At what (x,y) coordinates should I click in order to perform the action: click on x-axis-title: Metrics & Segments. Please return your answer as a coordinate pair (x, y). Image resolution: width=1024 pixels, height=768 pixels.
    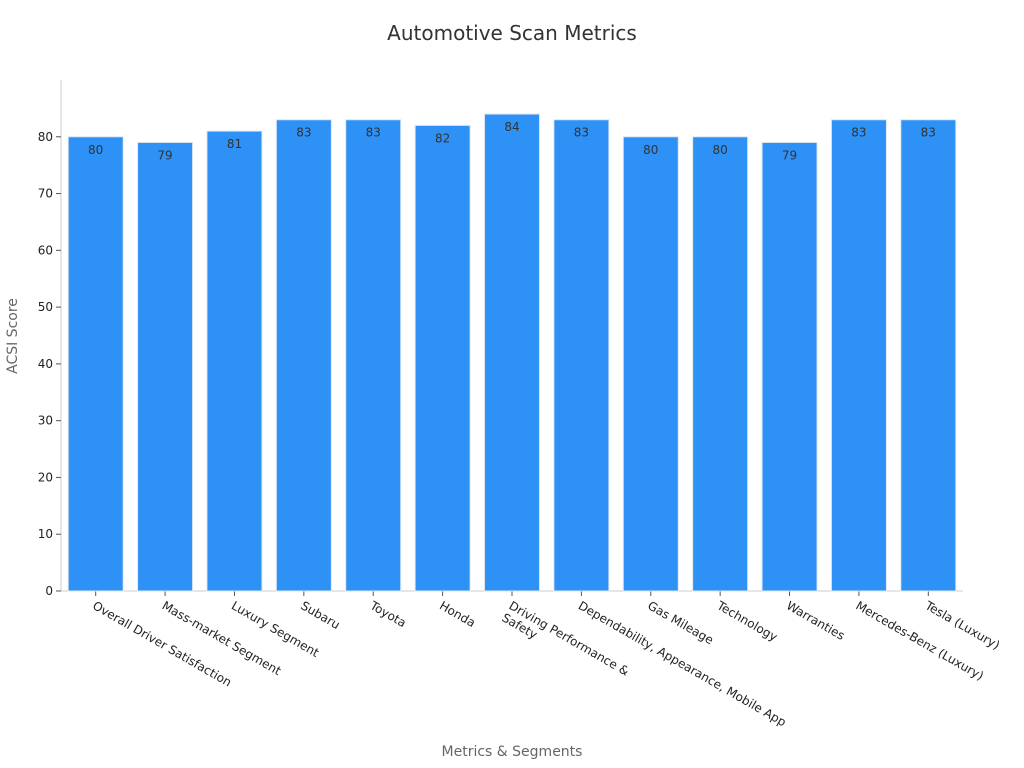
    Looking at the image, I should click on (512, 752).